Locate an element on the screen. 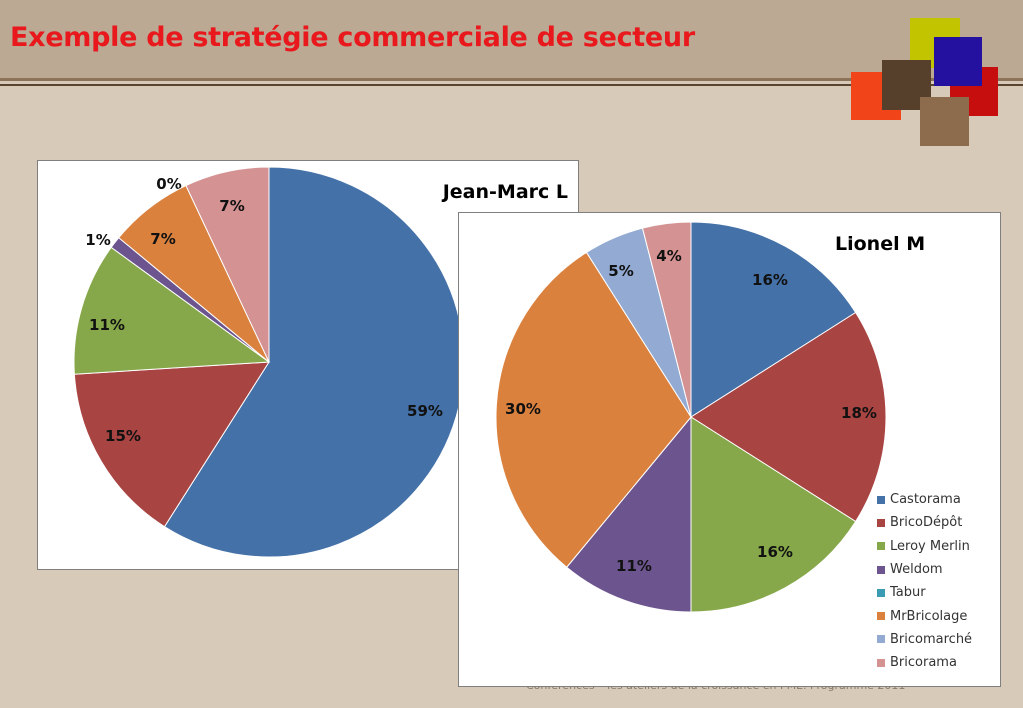 The width and height of the screenshot is (1023, 708). pie-slice-weldom is located at coordinates (628, 514).